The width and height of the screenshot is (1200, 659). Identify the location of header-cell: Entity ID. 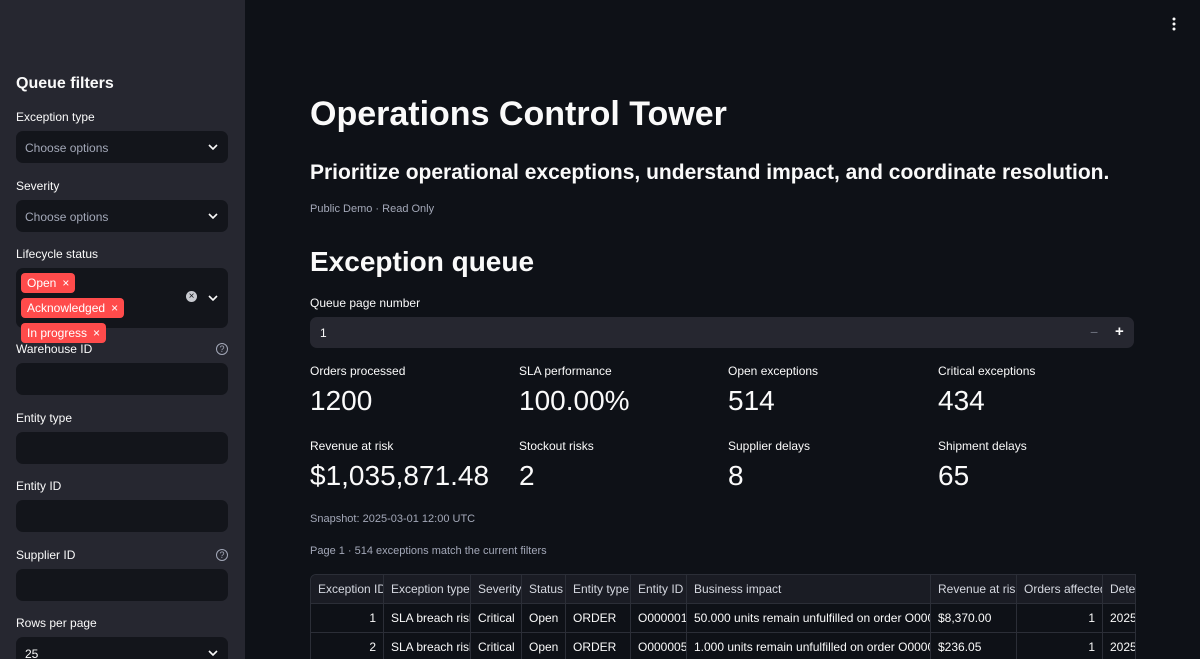
(659, 589).